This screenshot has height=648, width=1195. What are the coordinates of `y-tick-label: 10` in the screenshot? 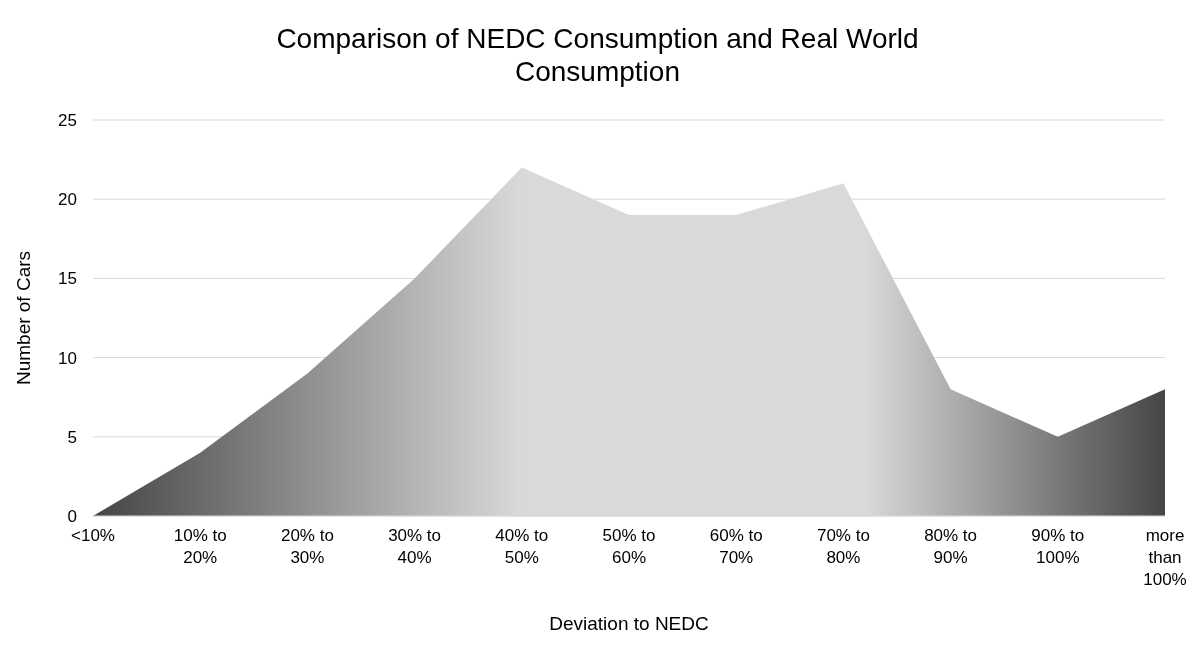 It's located at (67, 358).